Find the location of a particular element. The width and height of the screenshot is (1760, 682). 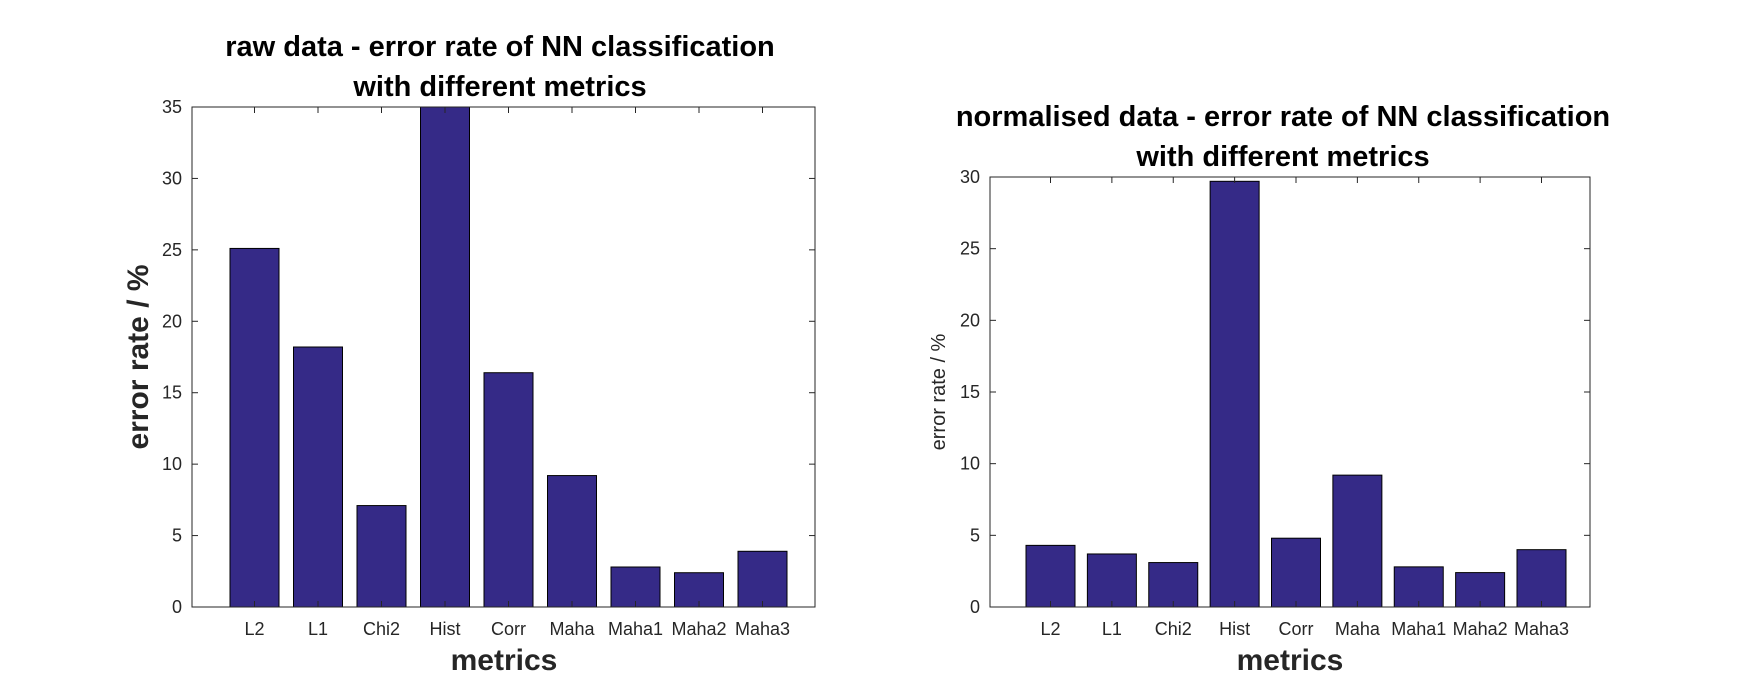

y-tick-label: 35 is located at coordinates (172, 107).